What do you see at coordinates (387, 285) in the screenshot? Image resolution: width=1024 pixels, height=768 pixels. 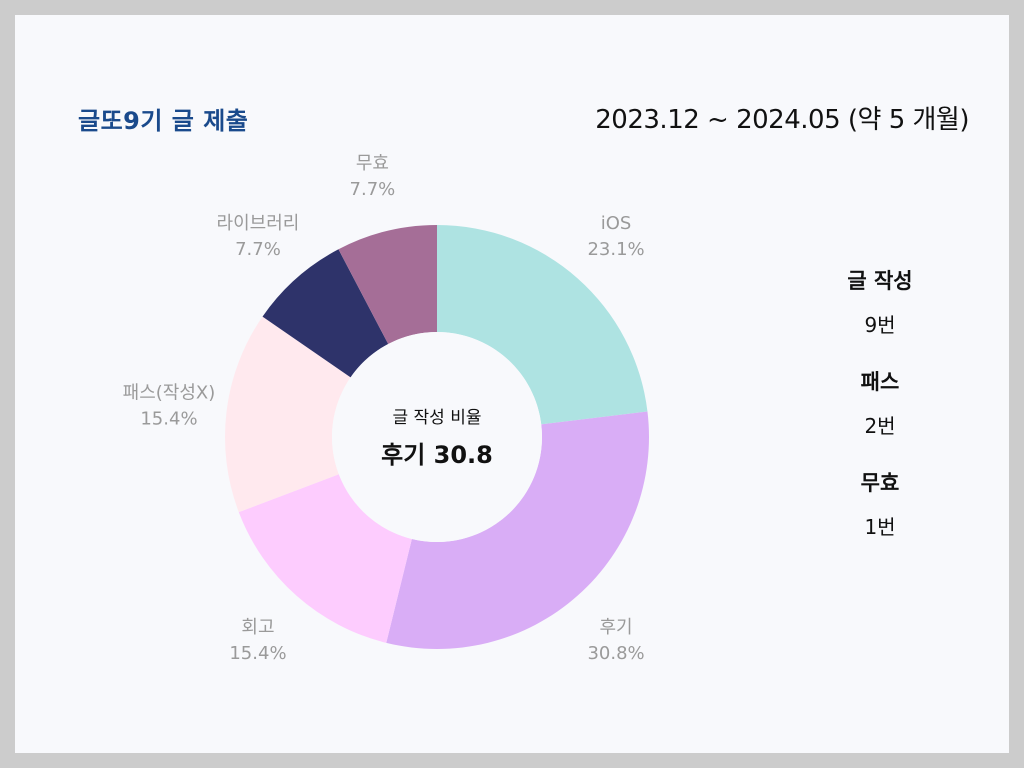 I see `slice-무효` at bounding box center [387, 285].